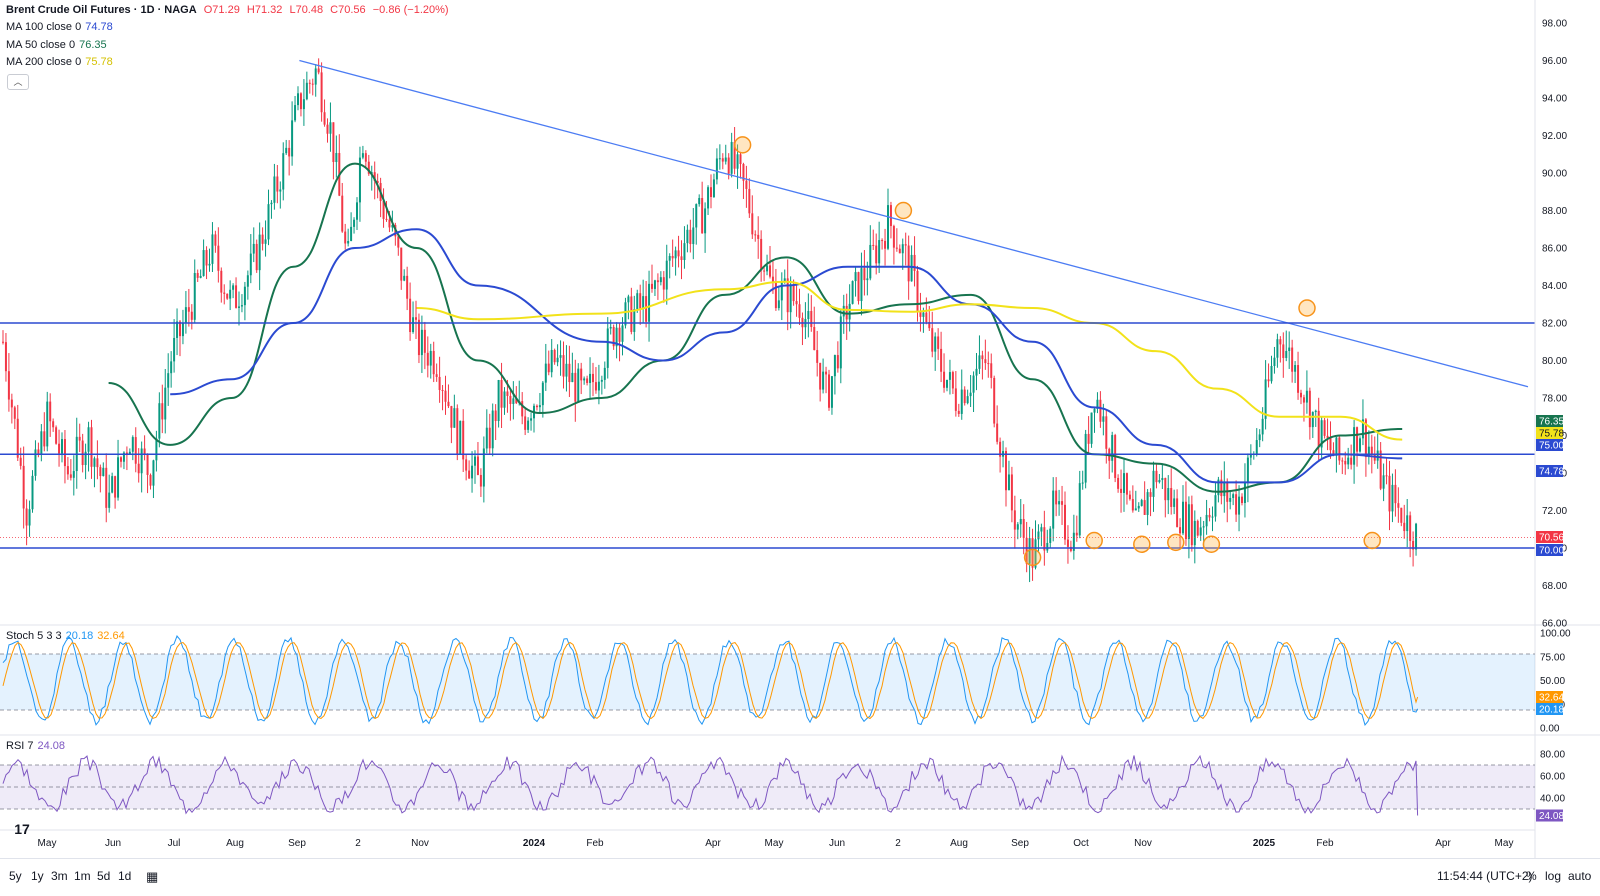 This screenshot has width=1600, height=896. Describe the element at coordinates (1554, 249) in the screenshot. I see `price-tick-label: 86.00` at that location.